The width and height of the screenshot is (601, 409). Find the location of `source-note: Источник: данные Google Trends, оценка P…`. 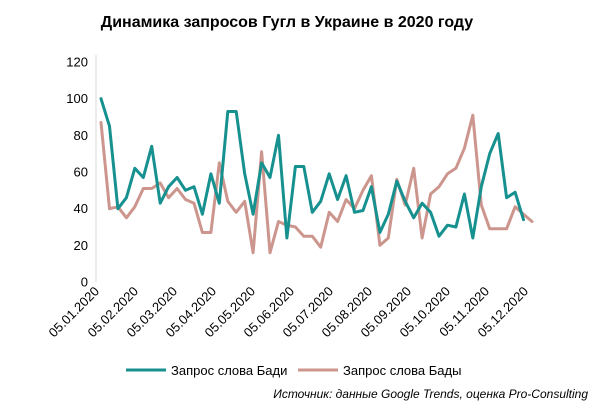

source-note: Источник: данные Google Trends, оценка P… is located at coordinates (430, 394).